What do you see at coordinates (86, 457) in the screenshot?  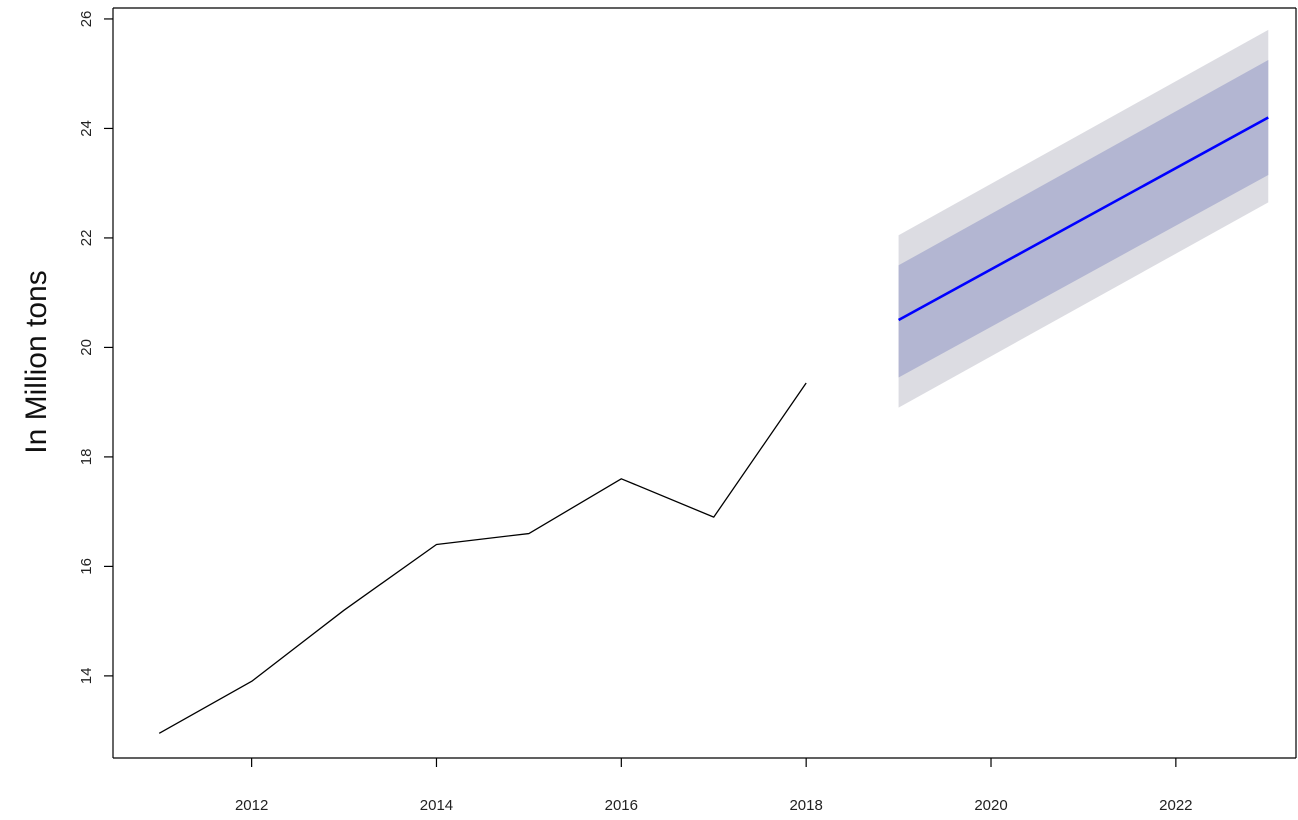 I see `y-tick-label: 18` at bounding box center [86, 457].